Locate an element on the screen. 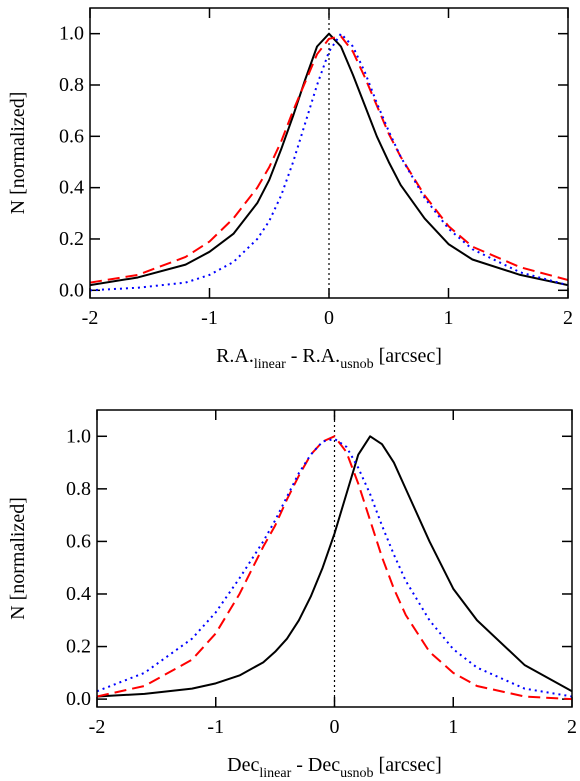  x-axis-label-part: R.A. is located at coordinates (235, 356).